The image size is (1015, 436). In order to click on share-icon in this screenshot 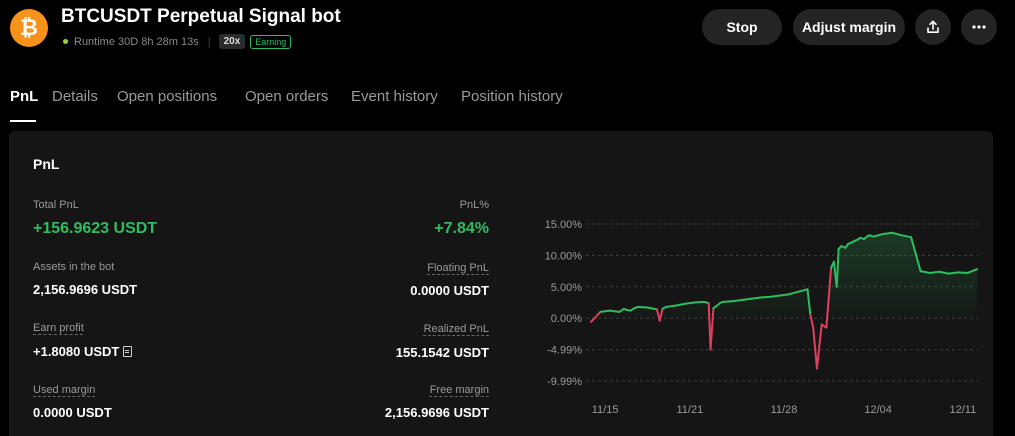, I will do `click(933, 26)`.